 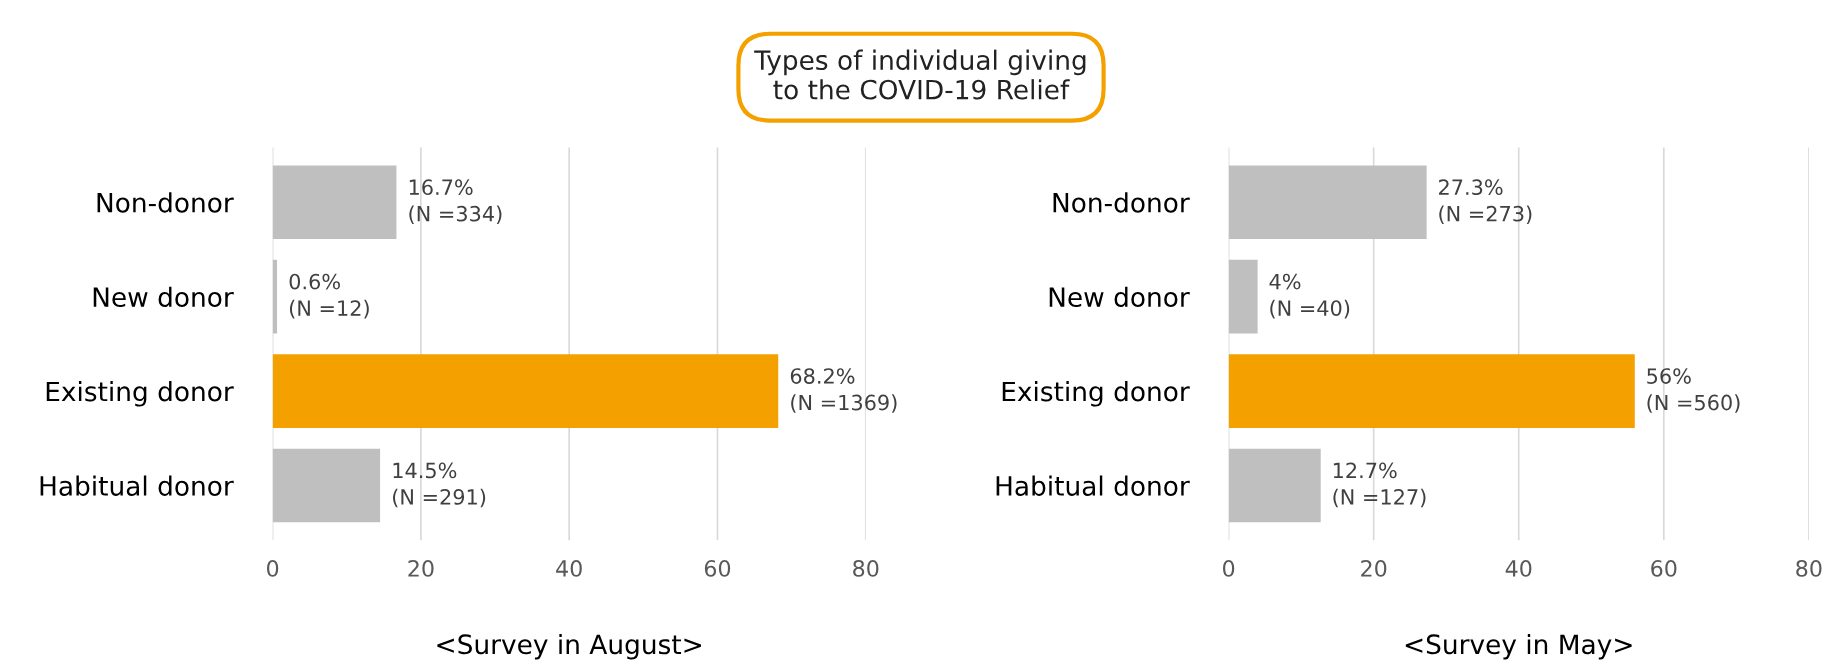 What do you see at coordinates (569, 646) in the screenshot?
I see `x-axis-title: <Survey in August>` at bounding box center [569, 646].